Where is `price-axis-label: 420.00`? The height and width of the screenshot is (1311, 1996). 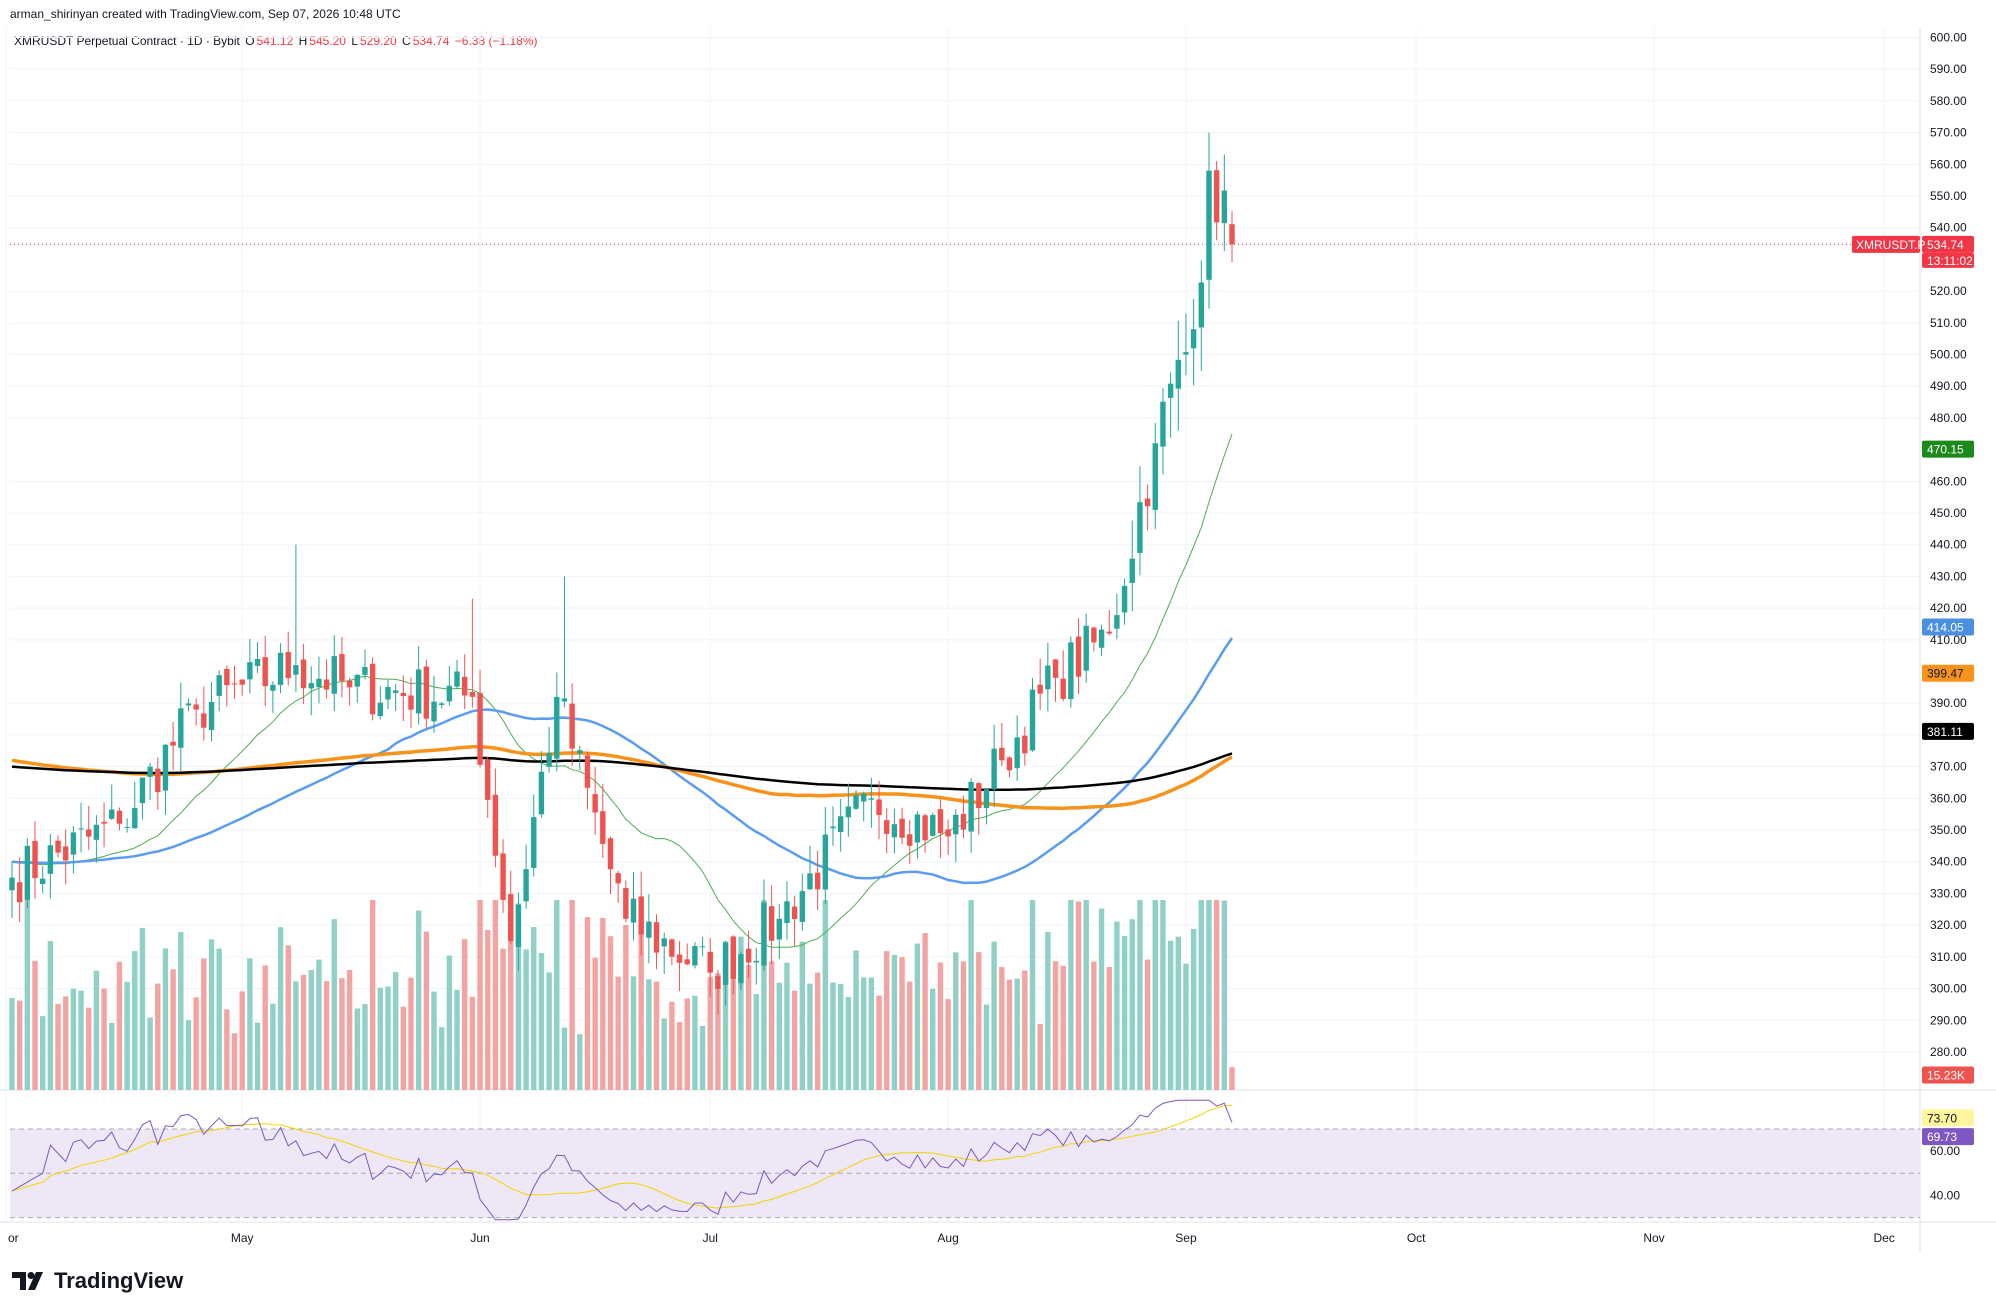
price-axis-label: 420.00 is located at coordinates (1948, 608).